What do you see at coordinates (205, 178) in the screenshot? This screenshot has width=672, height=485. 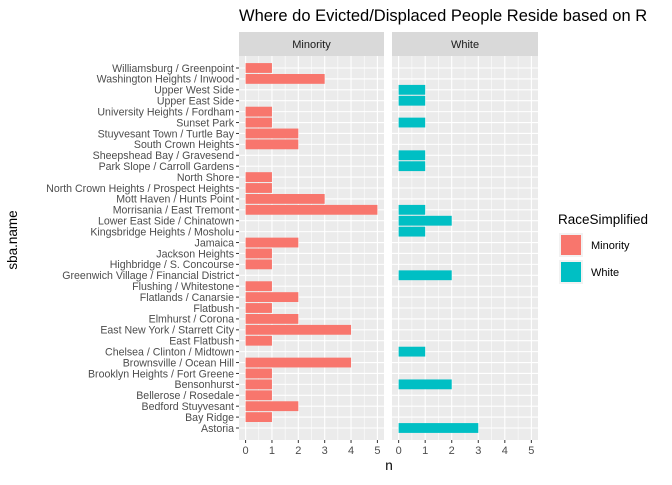 I see `y-tick-label: North Shore` at bounding box center [205, 178].